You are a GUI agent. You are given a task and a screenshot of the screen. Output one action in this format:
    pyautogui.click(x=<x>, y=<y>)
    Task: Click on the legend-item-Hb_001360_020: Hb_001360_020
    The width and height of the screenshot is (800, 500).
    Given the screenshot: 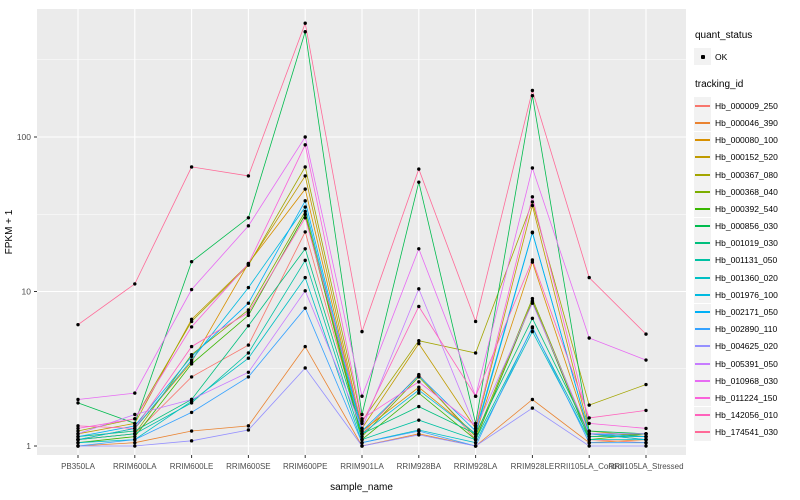 What is the action you would take?
    pyautogui.click(x=747, y=278)
    